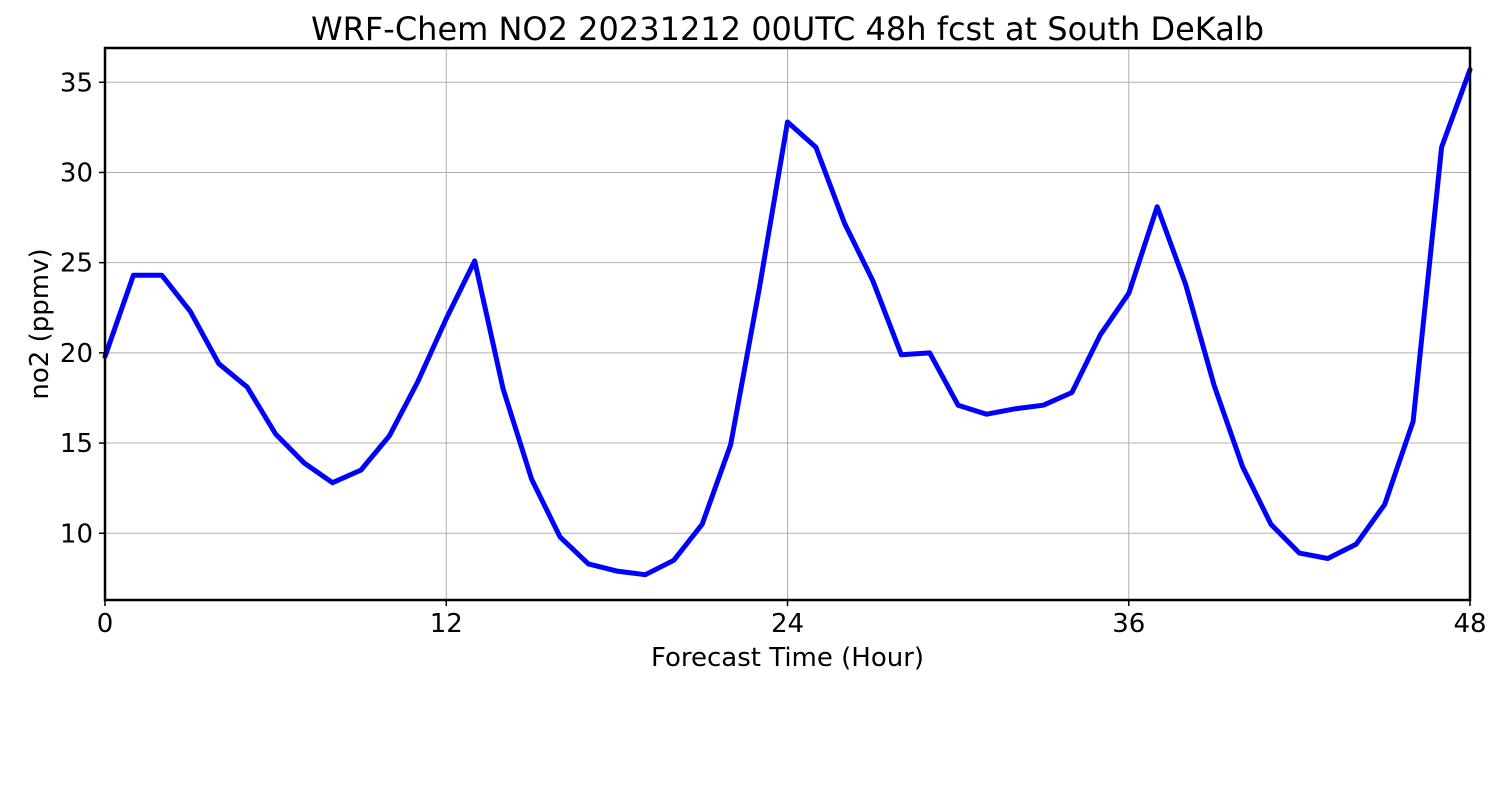 The width and height of the screenshot is (1500, 800). Describe the element at coordinates (446, 624) in the screenshot. I see `x-tick-label: 12` at that location.